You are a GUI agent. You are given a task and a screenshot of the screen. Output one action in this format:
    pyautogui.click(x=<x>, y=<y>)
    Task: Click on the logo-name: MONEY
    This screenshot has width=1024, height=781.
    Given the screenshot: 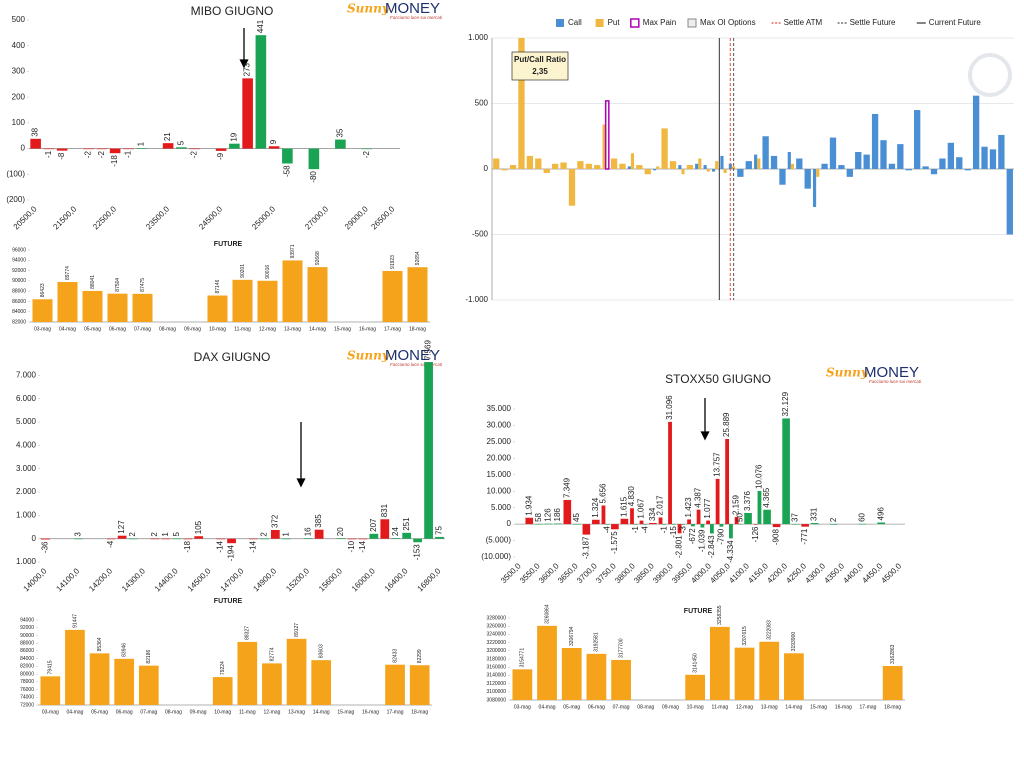 What is the action you would take?
    pyautogui.click(x=412, y=355)
    